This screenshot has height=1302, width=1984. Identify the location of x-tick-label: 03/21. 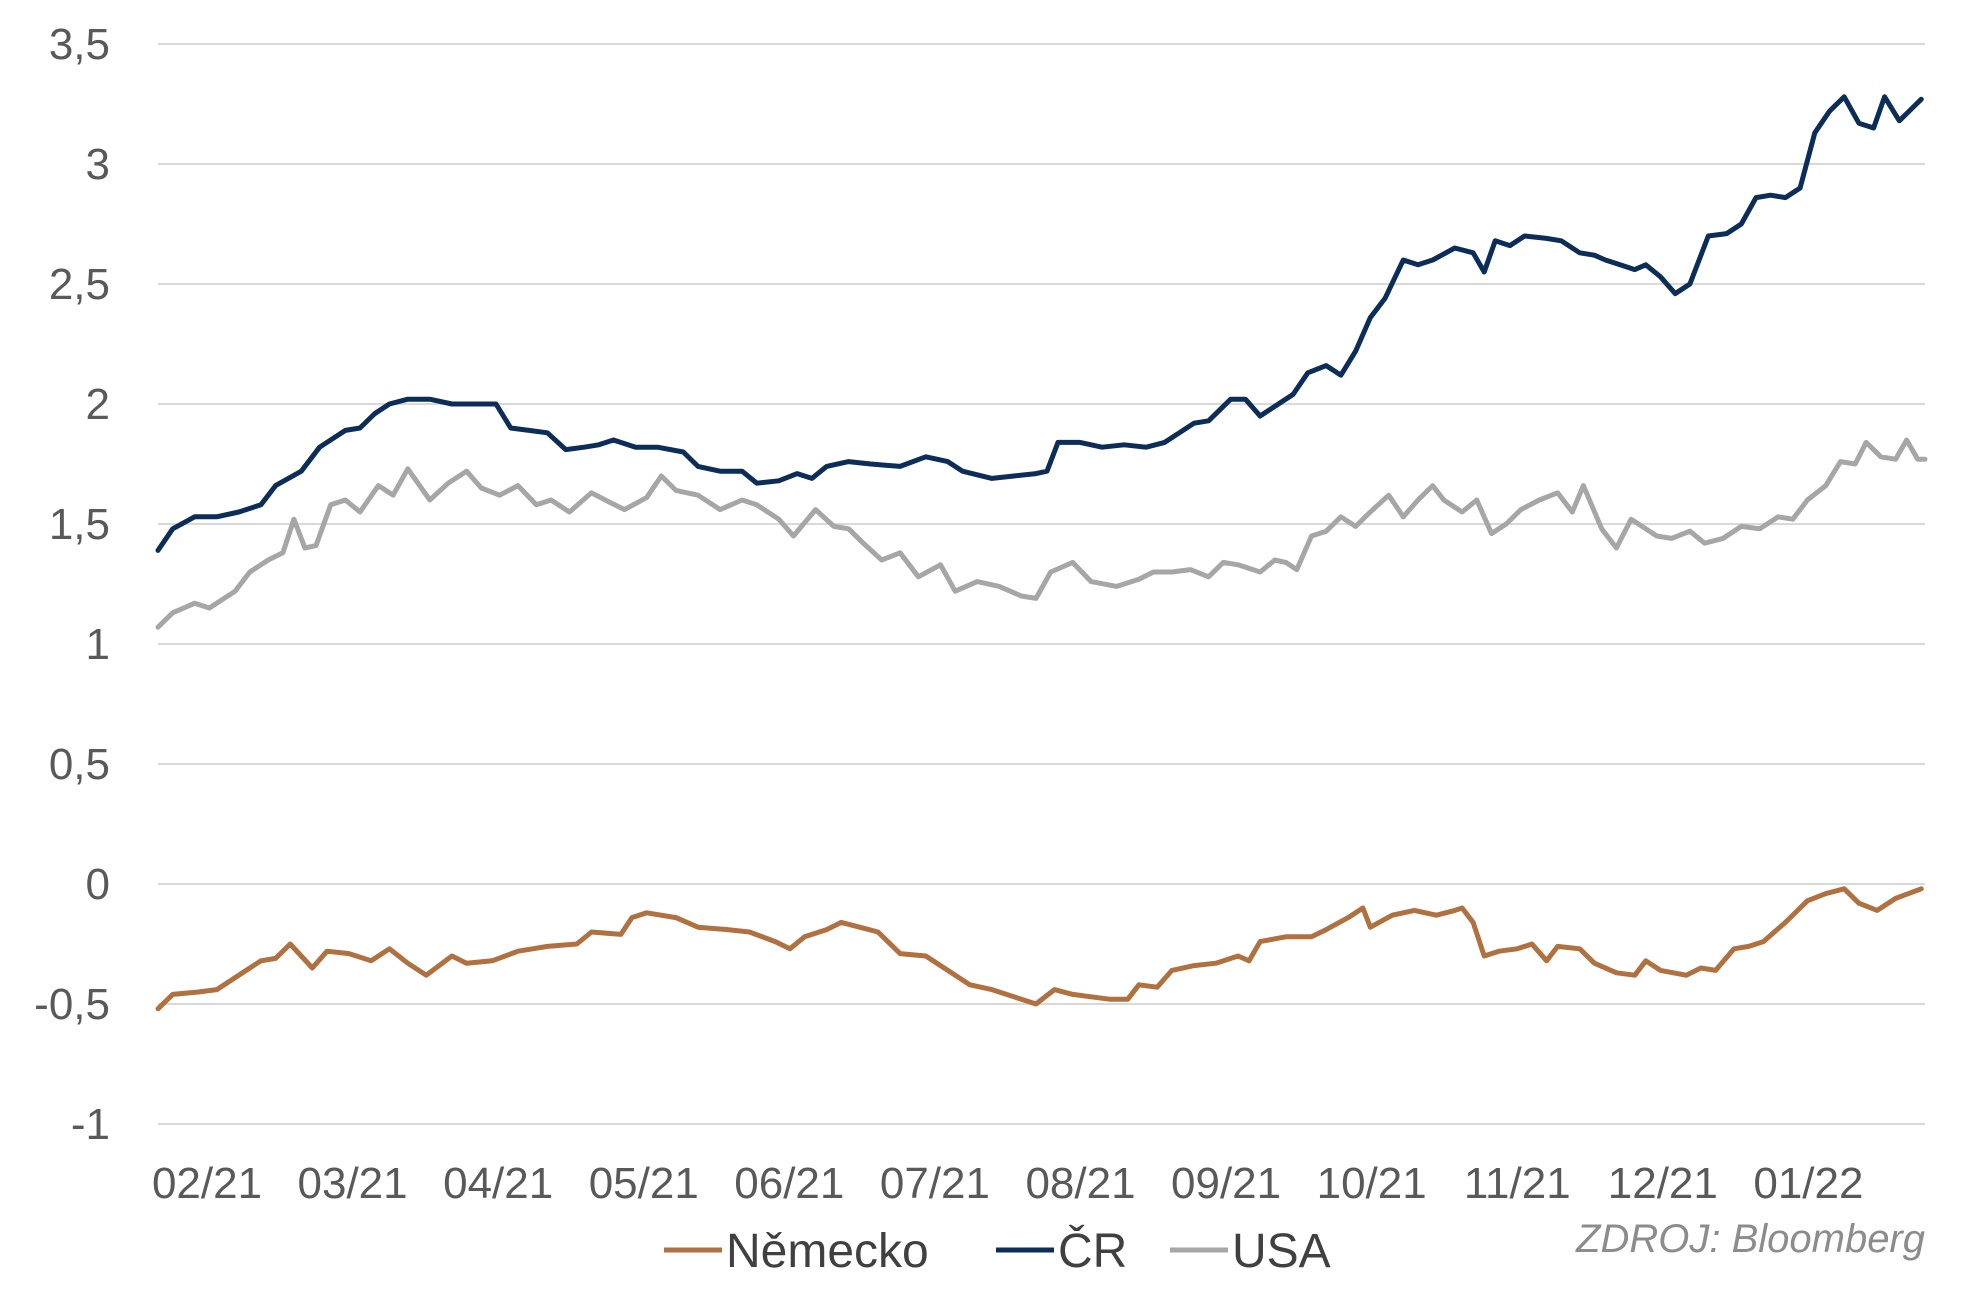
(353, 1183).